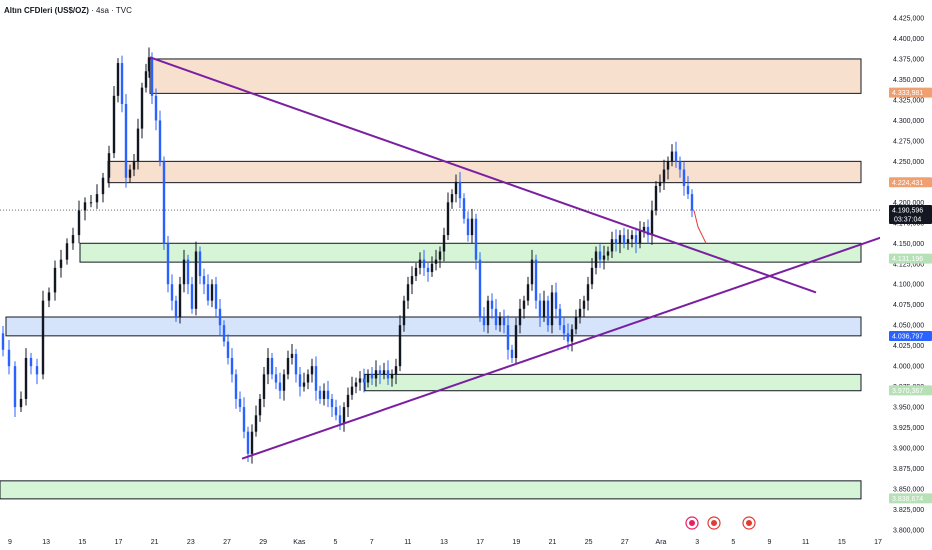  What do you see at coordinates (908, 490) in the screenshot?
I see `y-tick-label: 3.850,000` at bounding box center [908, 490].